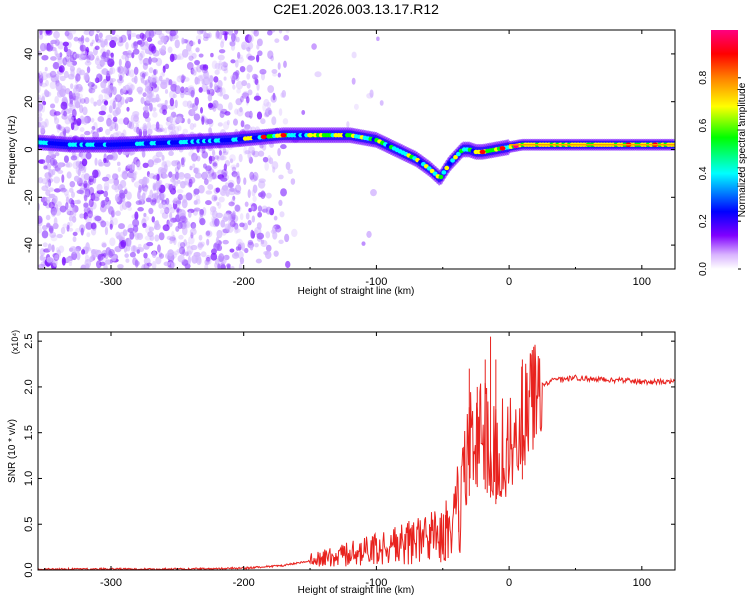 The image size is (750, 600). What do you see at coordinates (482, 152) in the screenshot?
I see `ridge-hotspot` at bounding box center [482, 152].